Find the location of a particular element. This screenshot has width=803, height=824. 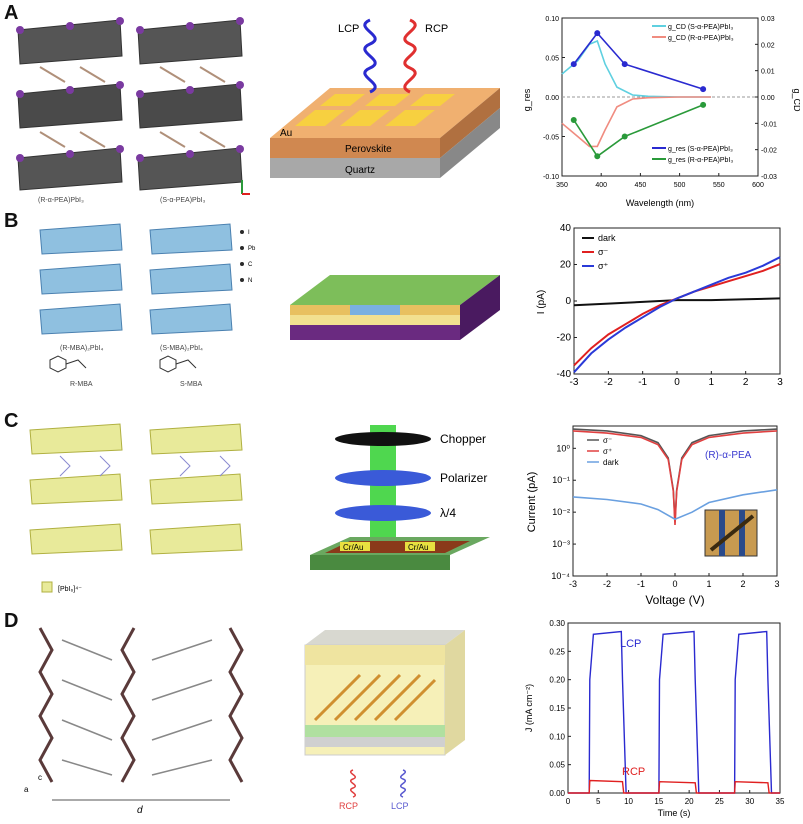

x-tick-label: 5 is located at coordinates (598, 801).